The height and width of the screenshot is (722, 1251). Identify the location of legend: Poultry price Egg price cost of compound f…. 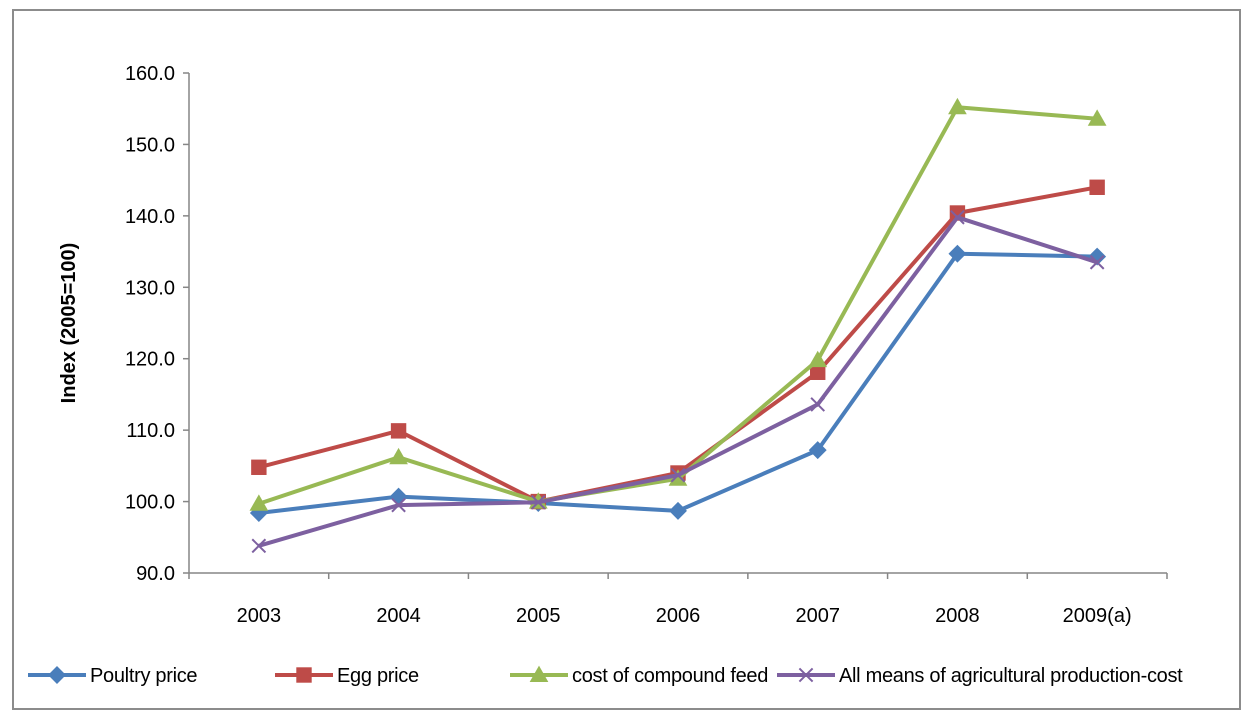
(605, 676).